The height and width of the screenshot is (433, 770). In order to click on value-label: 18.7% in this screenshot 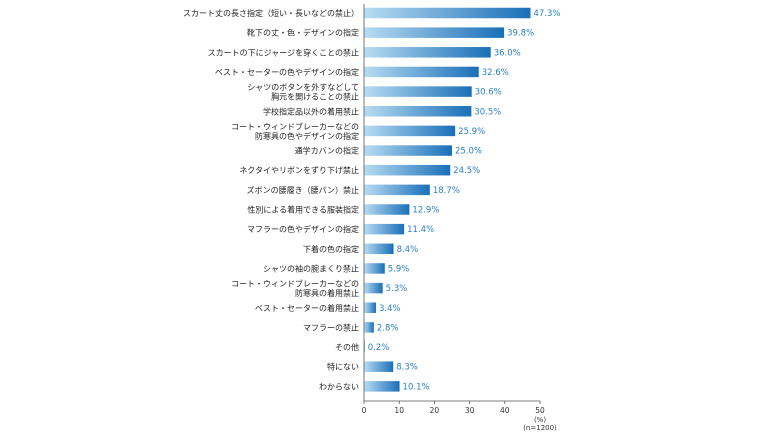, I will do `click(446, 191)`.